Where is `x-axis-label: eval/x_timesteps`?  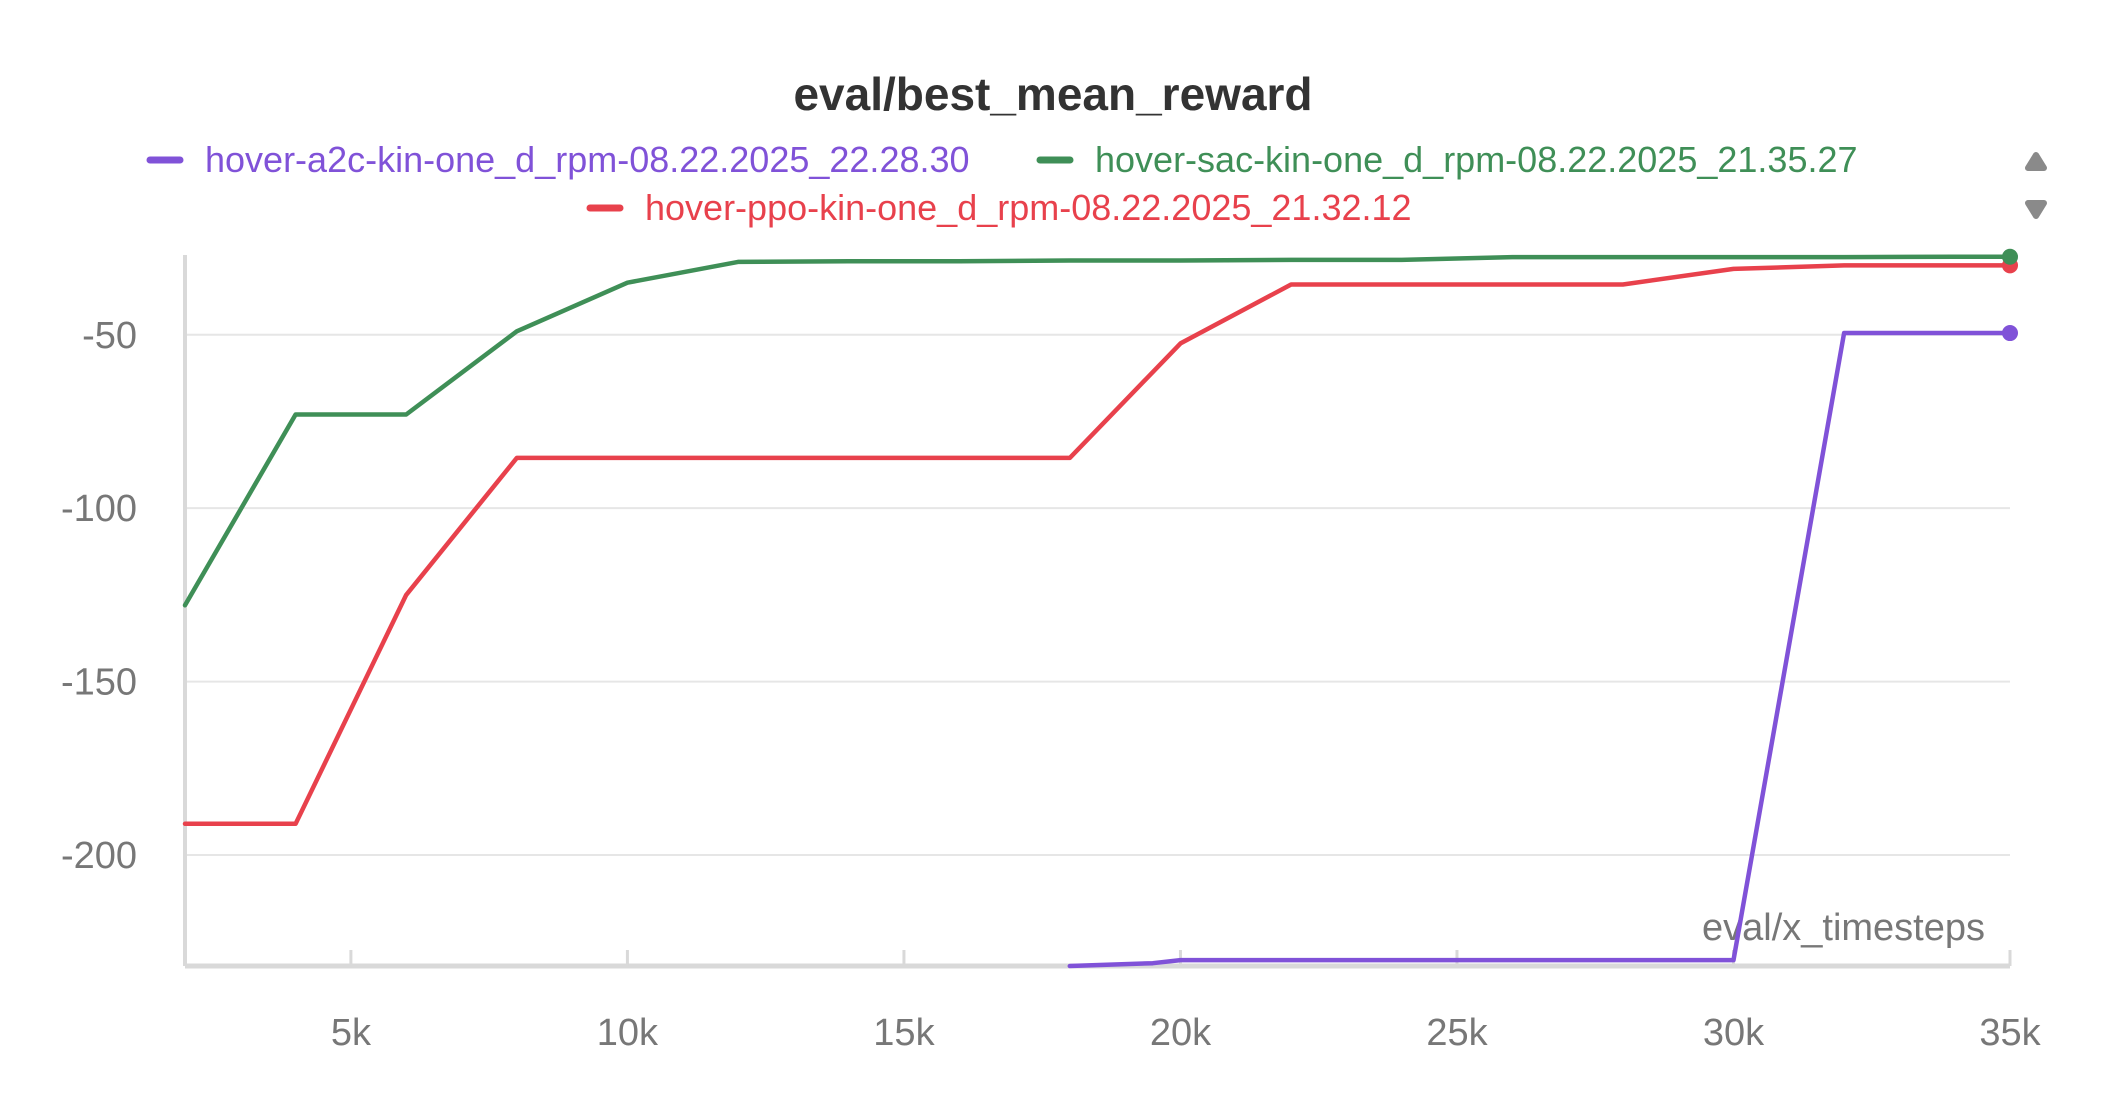
x-axis-label: eval/x_timesteps is located at coordinates (1843, 928).